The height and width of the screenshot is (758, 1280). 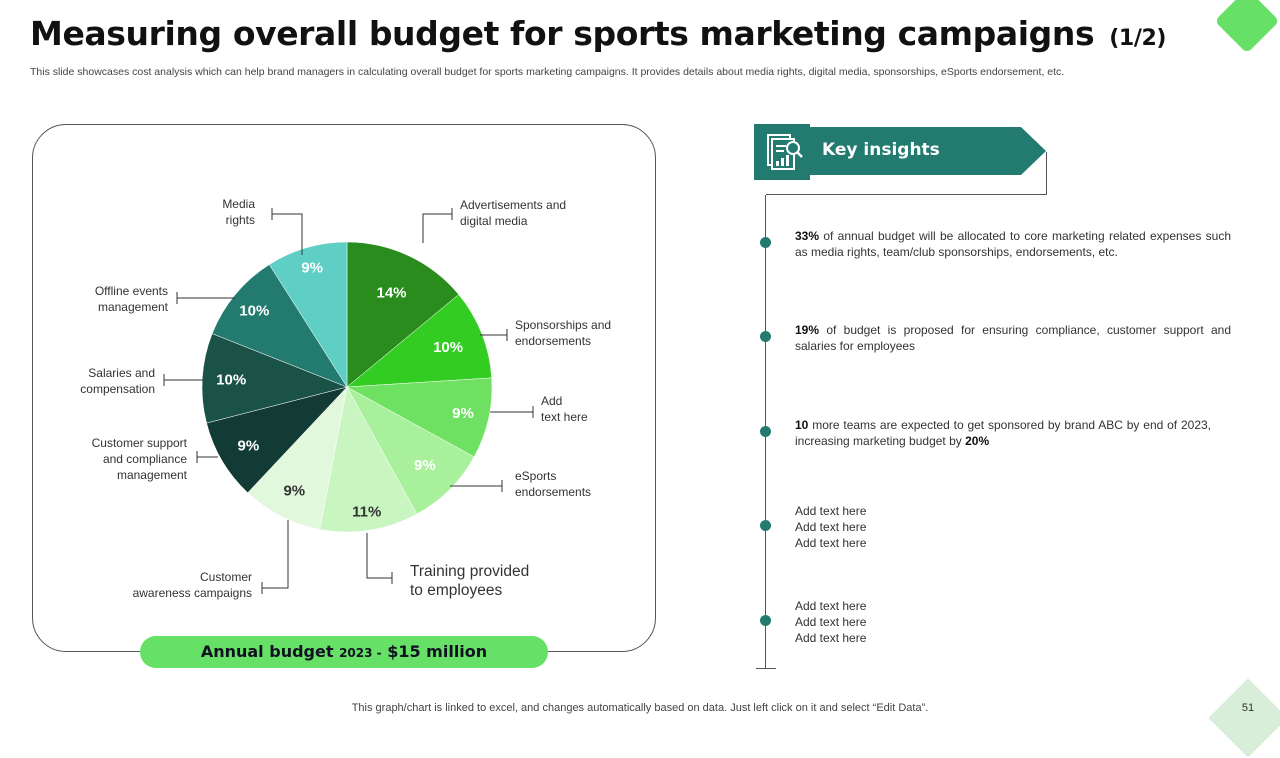 I want to click on pie-value-label: 14%, so click(x=391, y=293).